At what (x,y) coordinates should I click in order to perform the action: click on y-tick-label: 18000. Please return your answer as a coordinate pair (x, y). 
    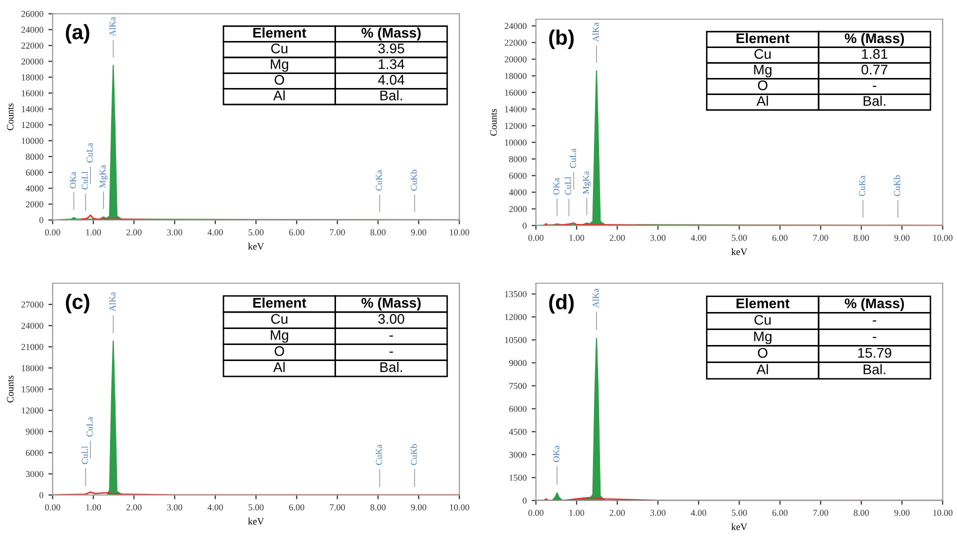
    Looking at the image, I should click on (33, 368).